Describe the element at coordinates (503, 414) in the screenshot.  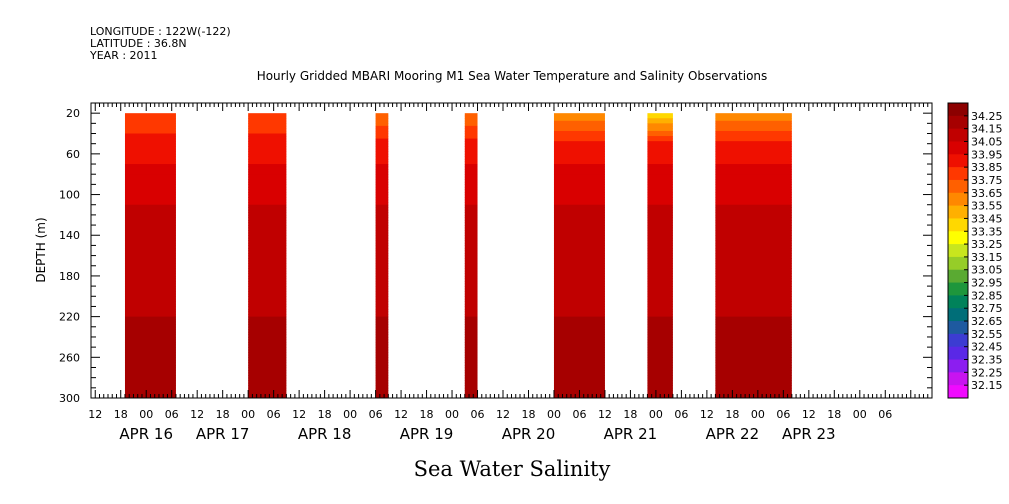
I see `x-tick-label: 12` at that location.